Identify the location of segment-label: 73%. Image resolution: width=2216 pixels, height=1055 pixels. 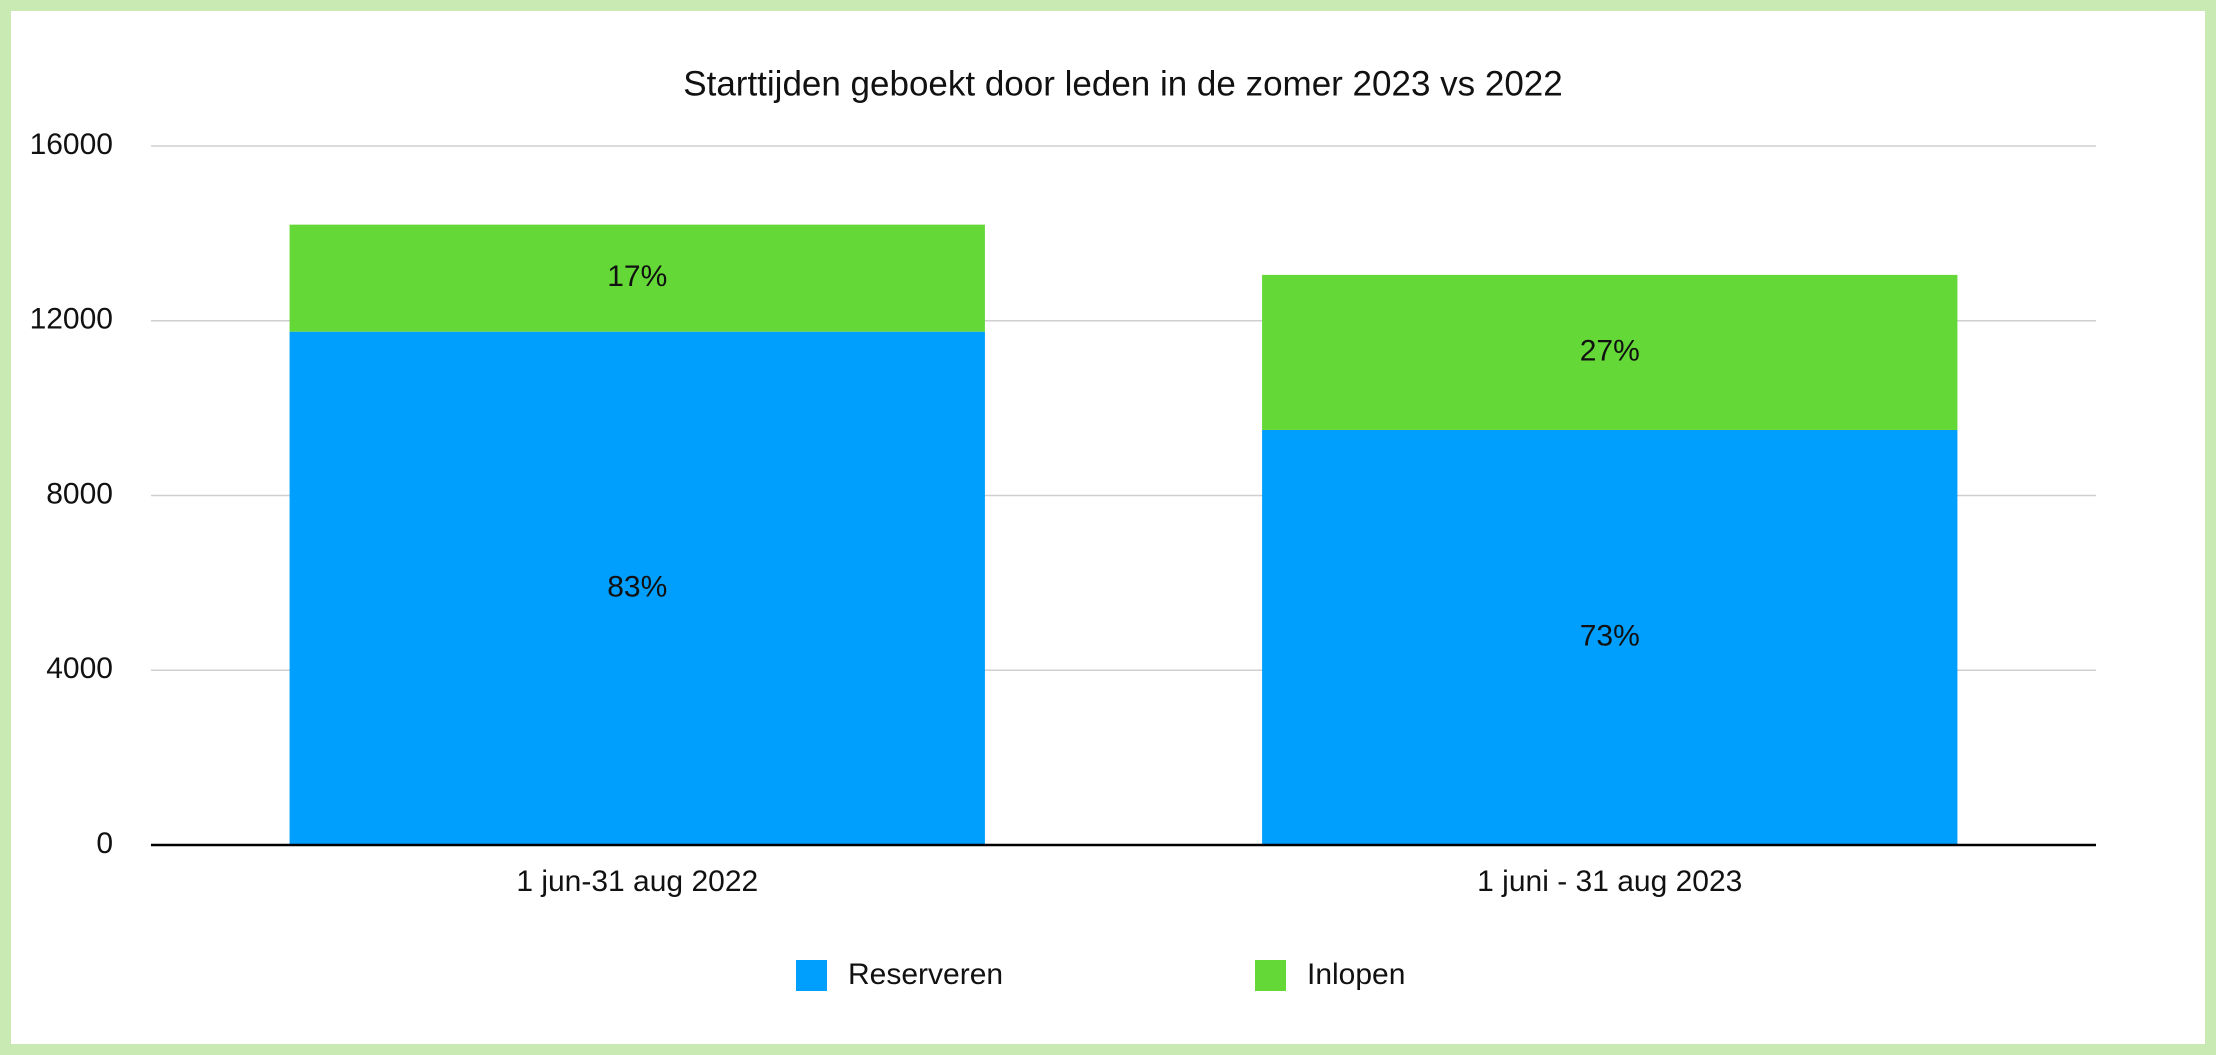
(1610, 635).